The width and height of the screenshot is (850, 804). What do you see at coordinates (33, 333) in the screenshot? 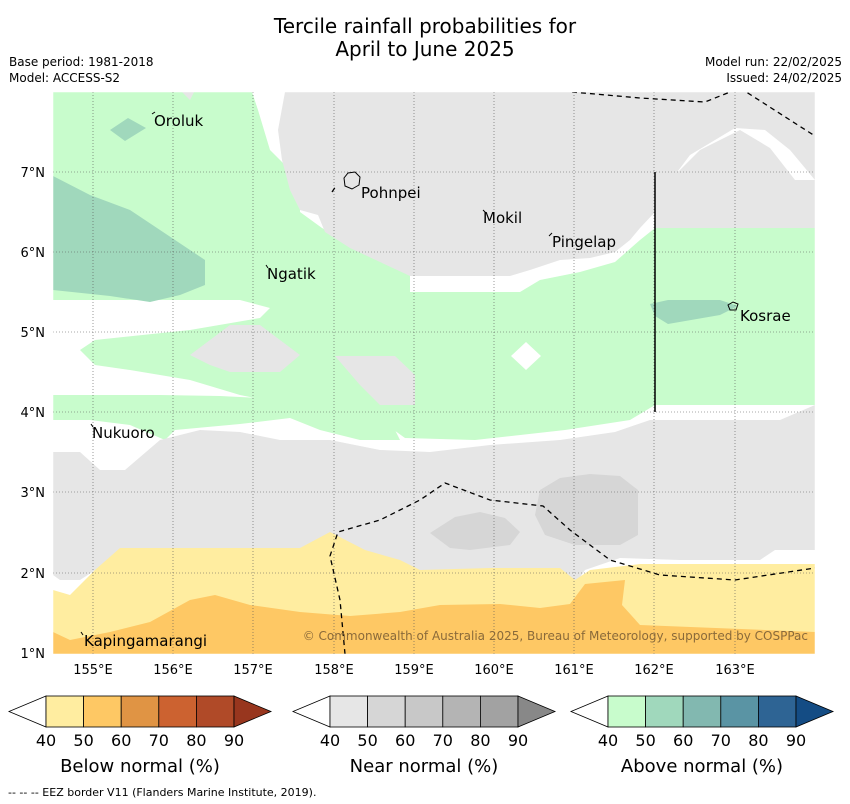
I see `lat-tick-label: 5°N` at bounding box center [33, 333].